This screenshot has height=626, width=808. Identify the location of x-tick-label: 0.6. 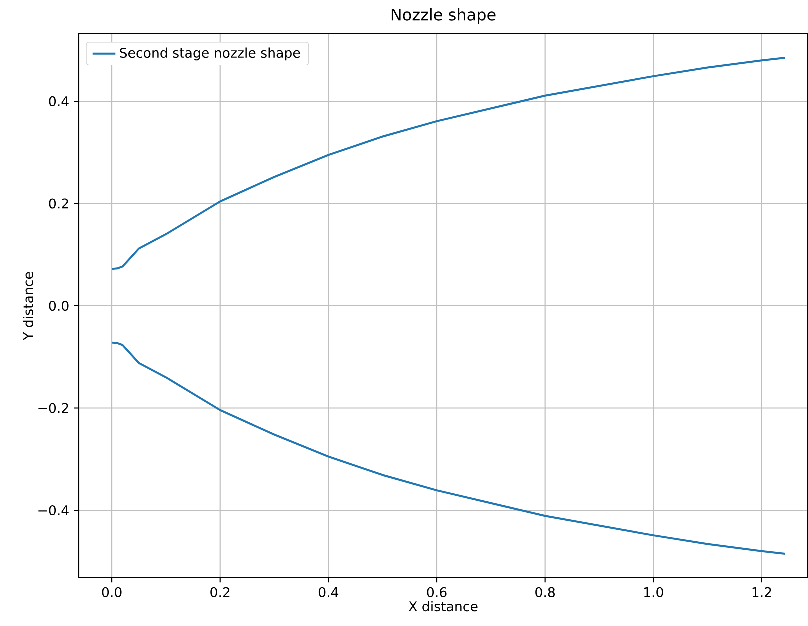
(437, 592).